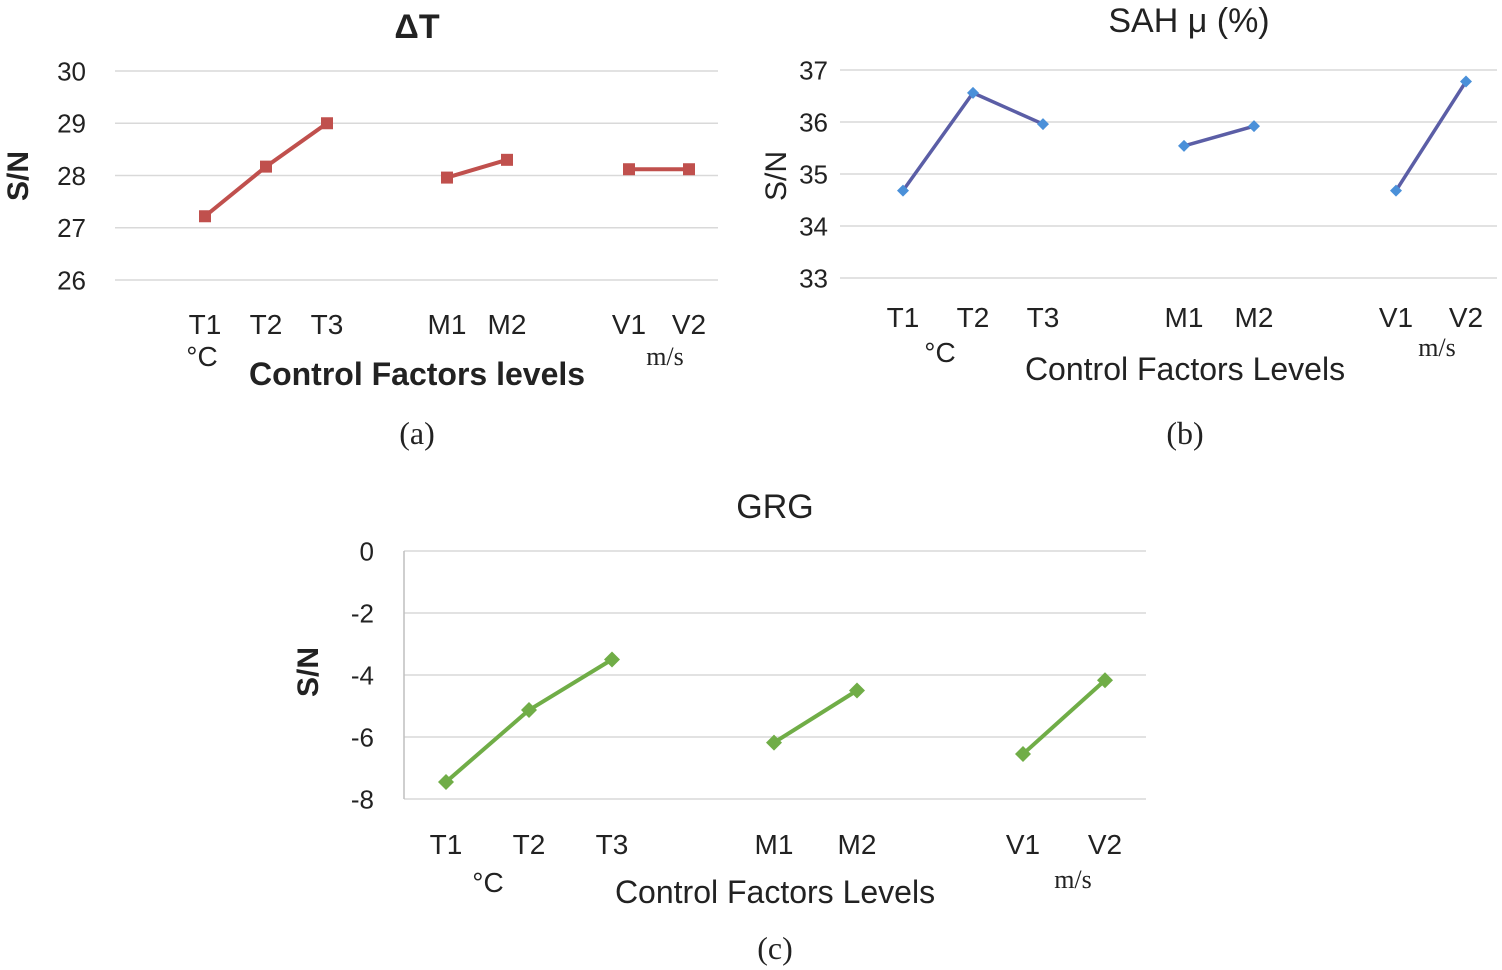 Image resolution: width=1502 pixels, height=970 pixels. Describe the element at coordinates (775, 948) in the screenshot. I see `chart-c-caption: (c)` at that location.